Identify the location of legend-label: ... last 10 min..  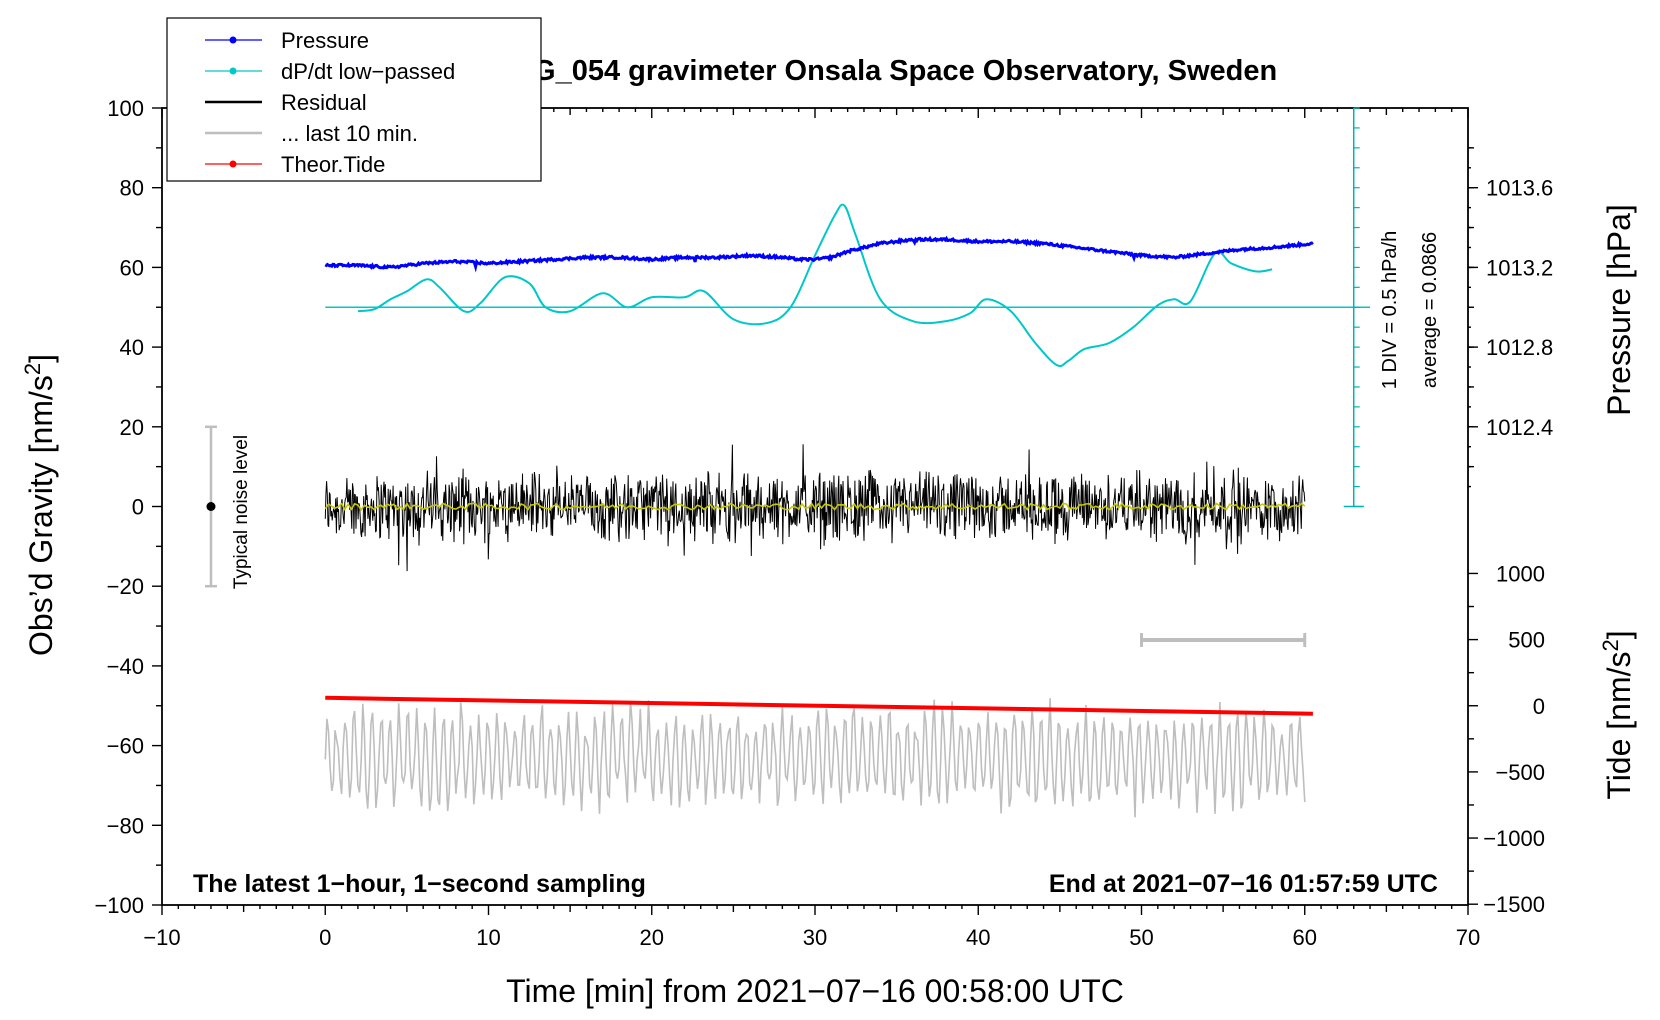
(349, 133).